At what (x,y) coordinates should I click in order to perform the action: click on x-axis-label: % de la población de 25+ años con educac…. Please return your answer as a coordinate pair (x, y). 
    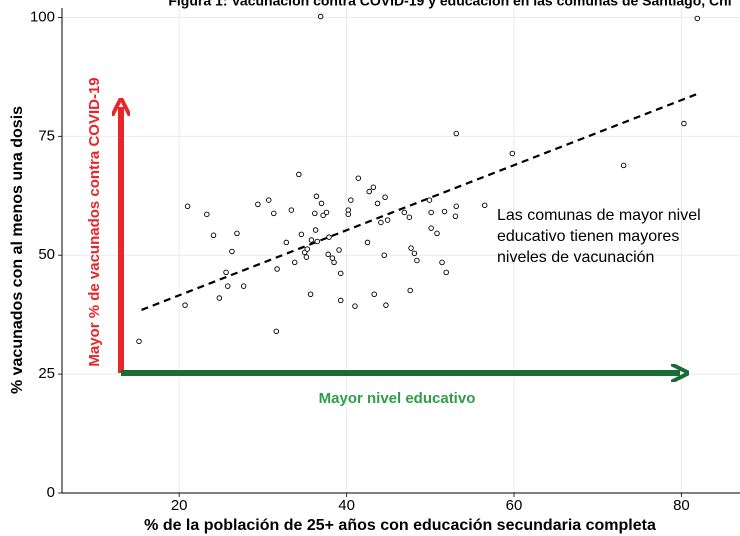
    Looking at the image, I should click on (400, 525).